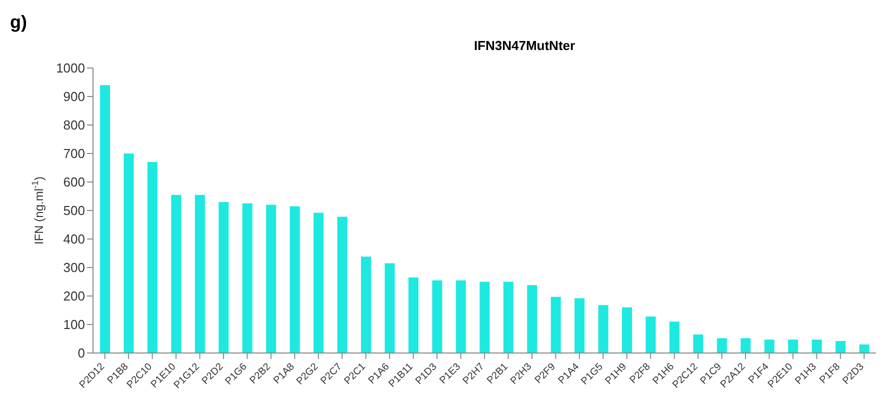 This screenshot has height=403, width=889. What do you see at coordinates (74, 154) in the screenshot?
I see `y-tick-label: 700` at bounding box center [74, 154].